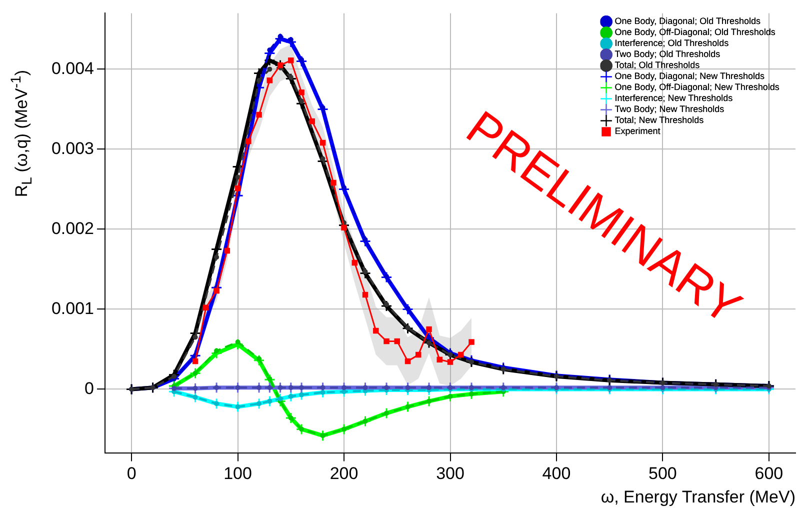 Image resolution: width=802 pixels, height=508 pixels. What do you see at coordinates (72, 308) in the screenshot?
I see `y-tick-label: 0.001` at bounding box center [72, 308].